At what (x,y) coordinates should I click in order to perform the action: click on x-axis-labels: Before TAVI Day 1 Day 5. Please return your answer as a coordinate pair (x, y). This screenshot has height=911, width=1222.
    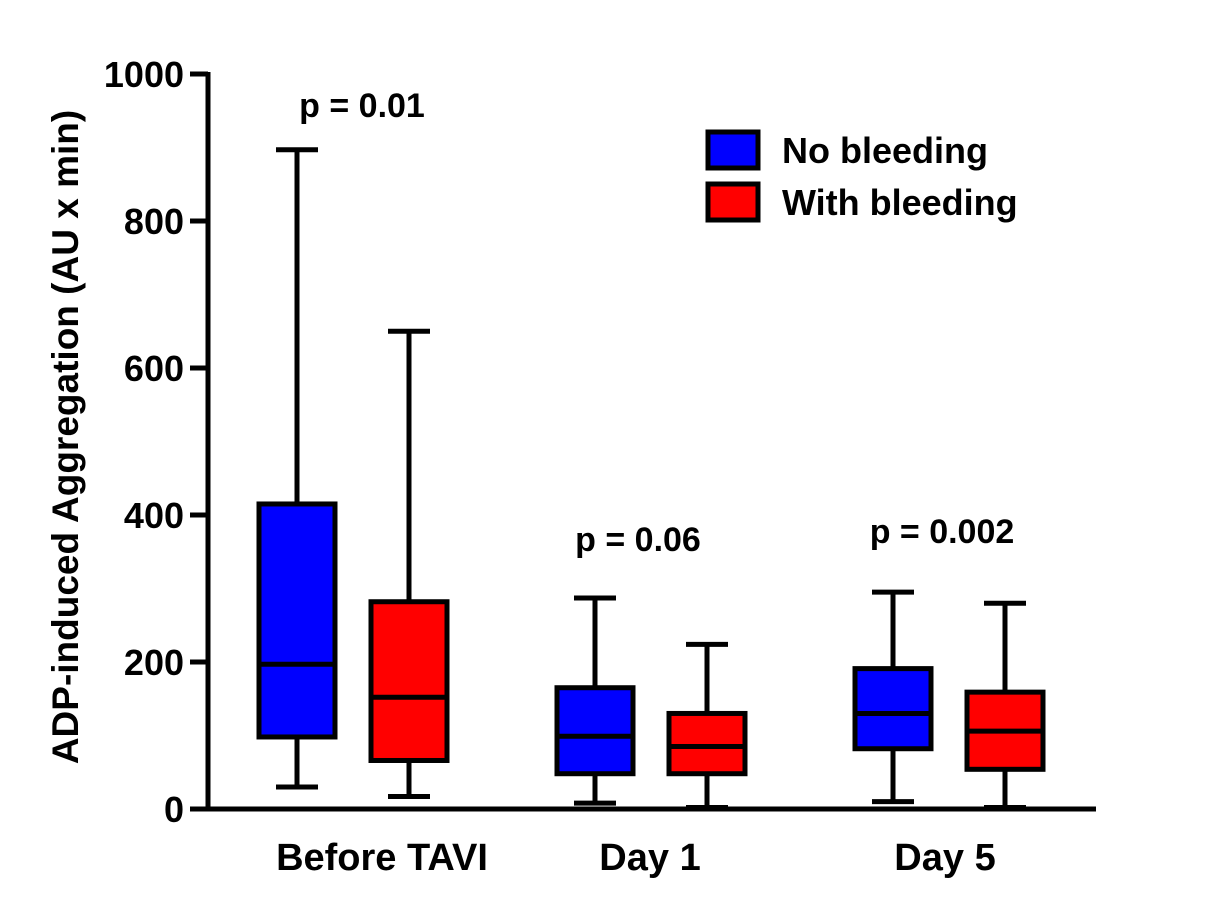
    Looking at the image, I should click on (636, 858).